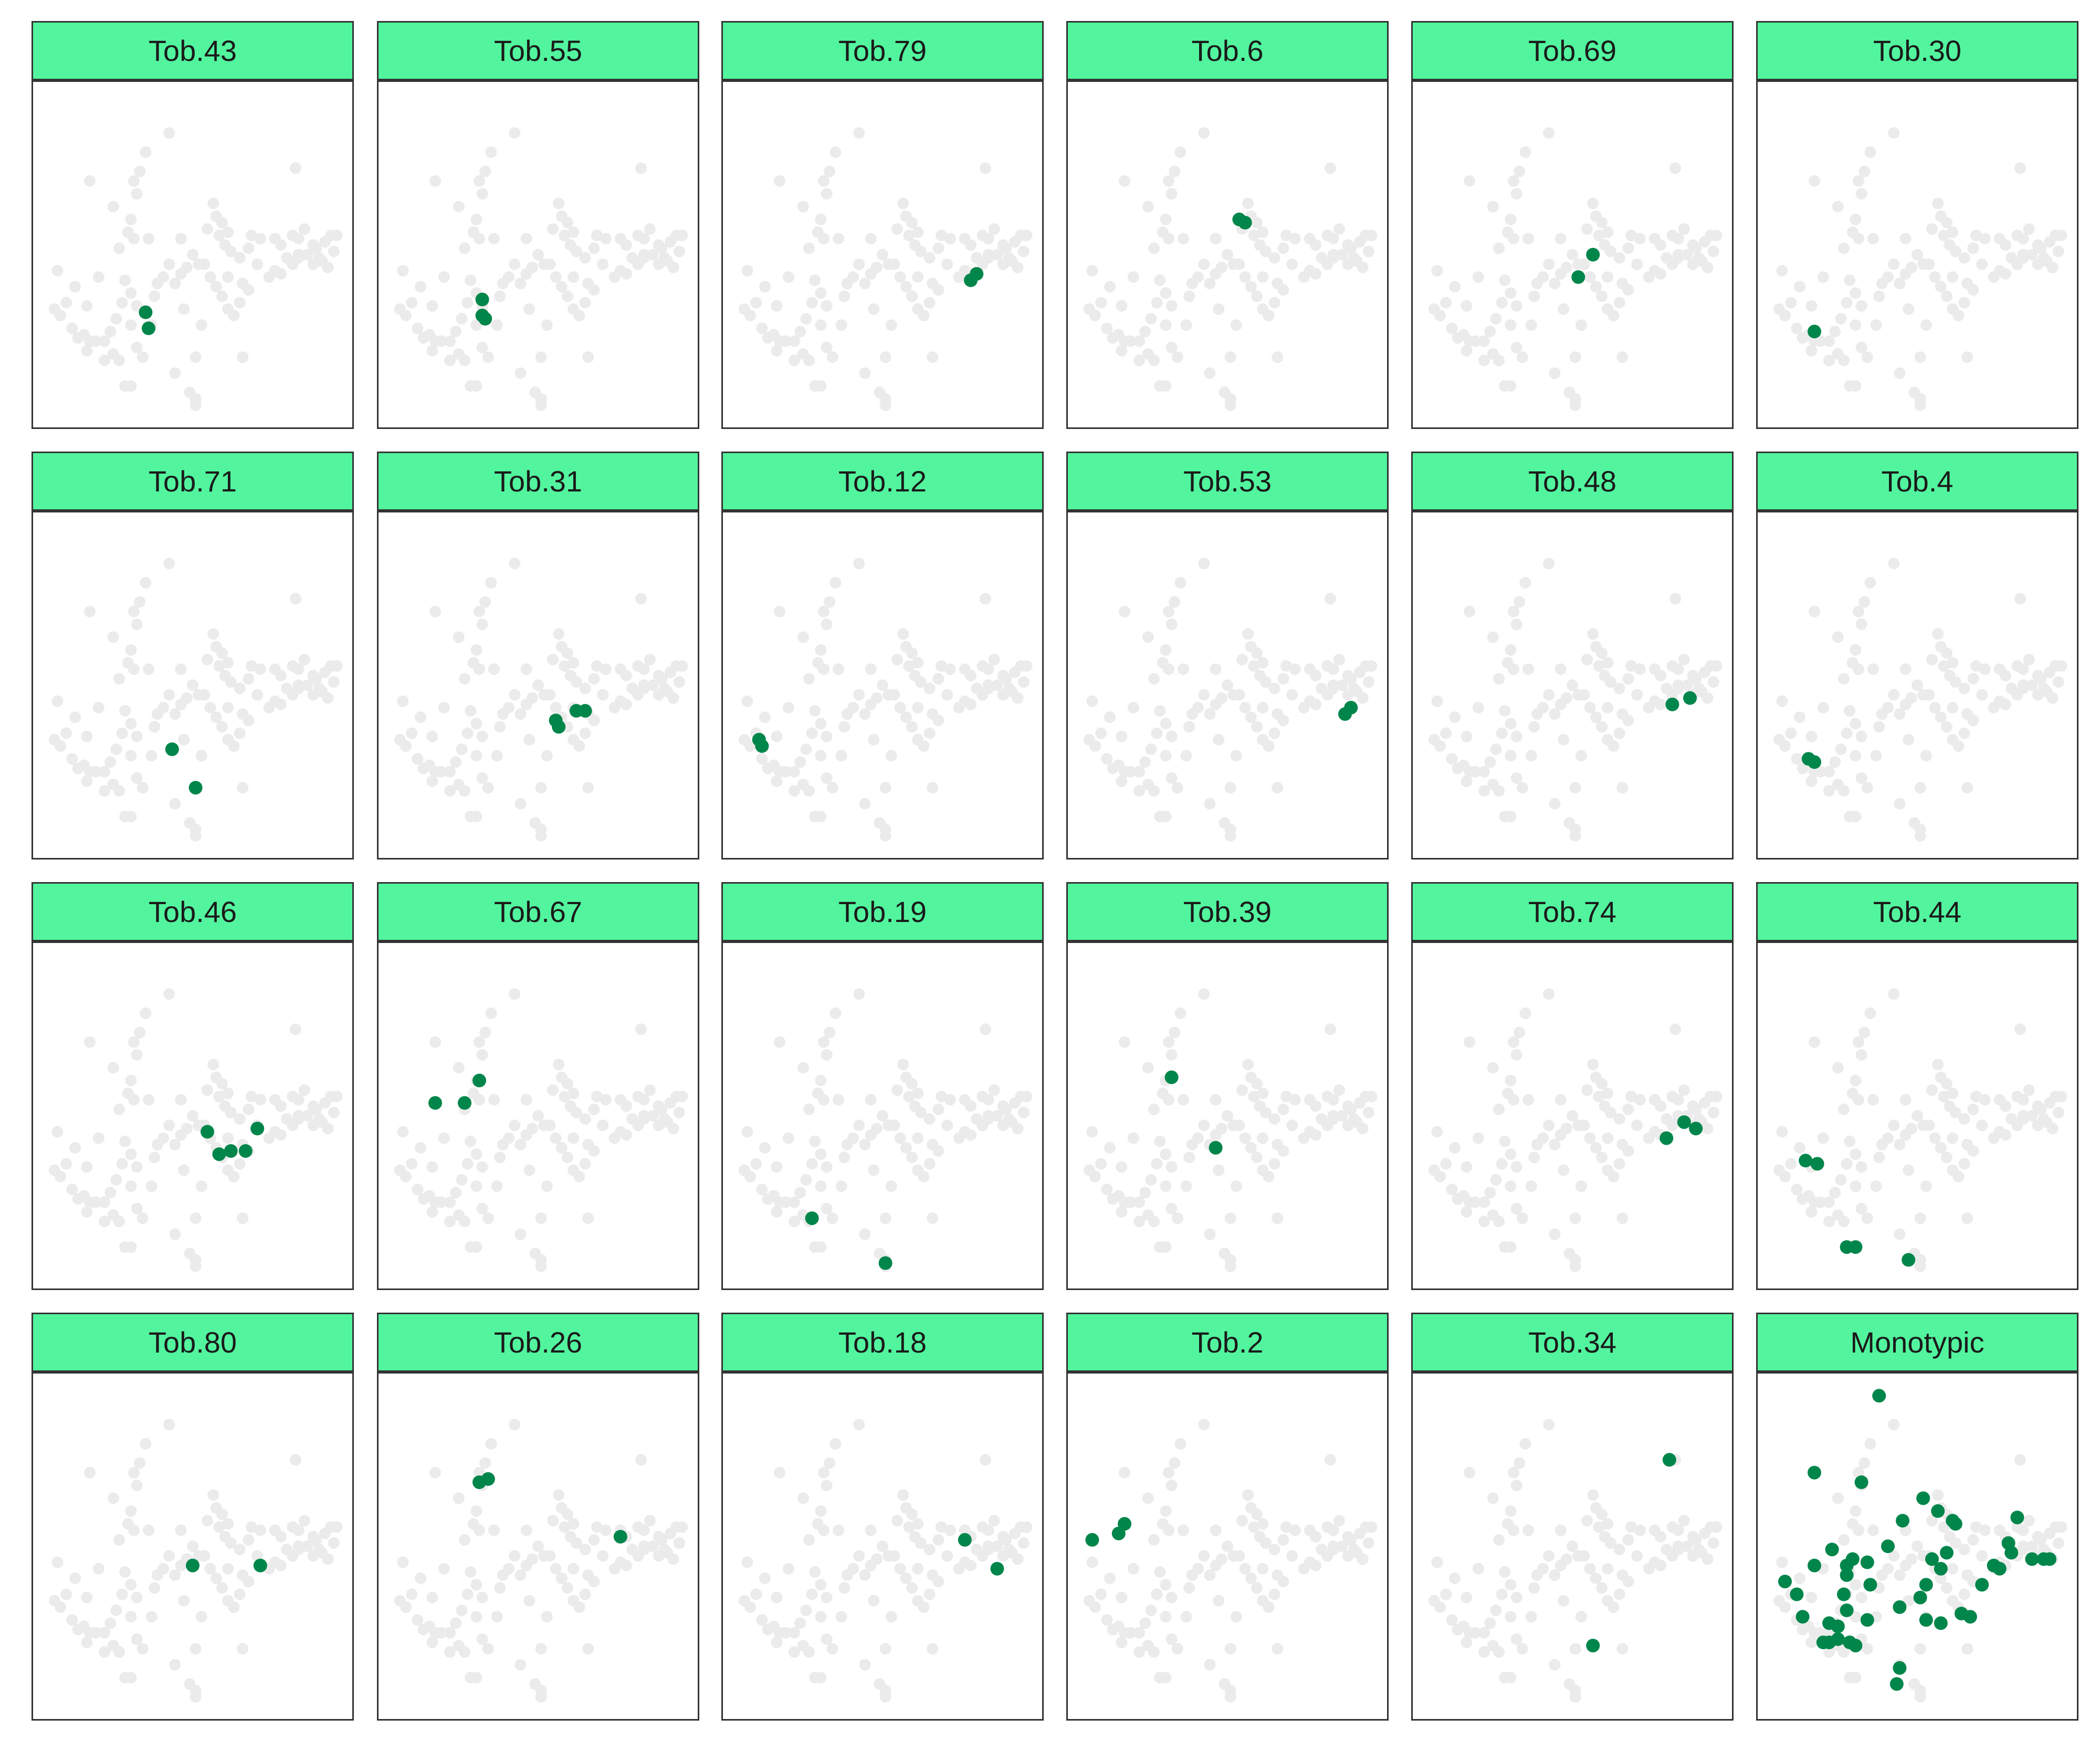  Describe the element at coordinates (1575, 1130) in the screenshot. I see `scatter-plot` at that location.